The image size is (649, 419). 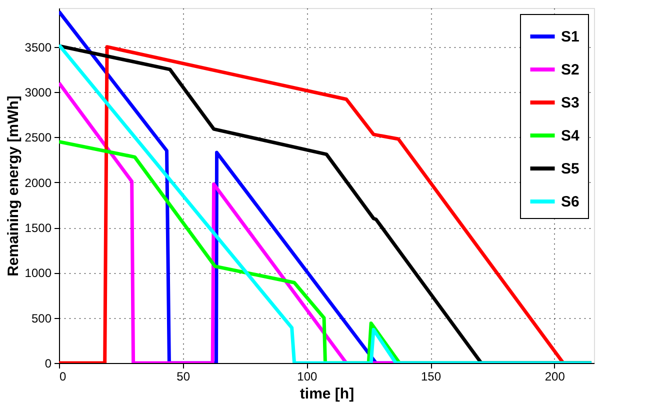 What do you see at coordinates (38, 93) in the screenshot?
I see `y-tick-label: 3000` at bounding box center [38, 93].